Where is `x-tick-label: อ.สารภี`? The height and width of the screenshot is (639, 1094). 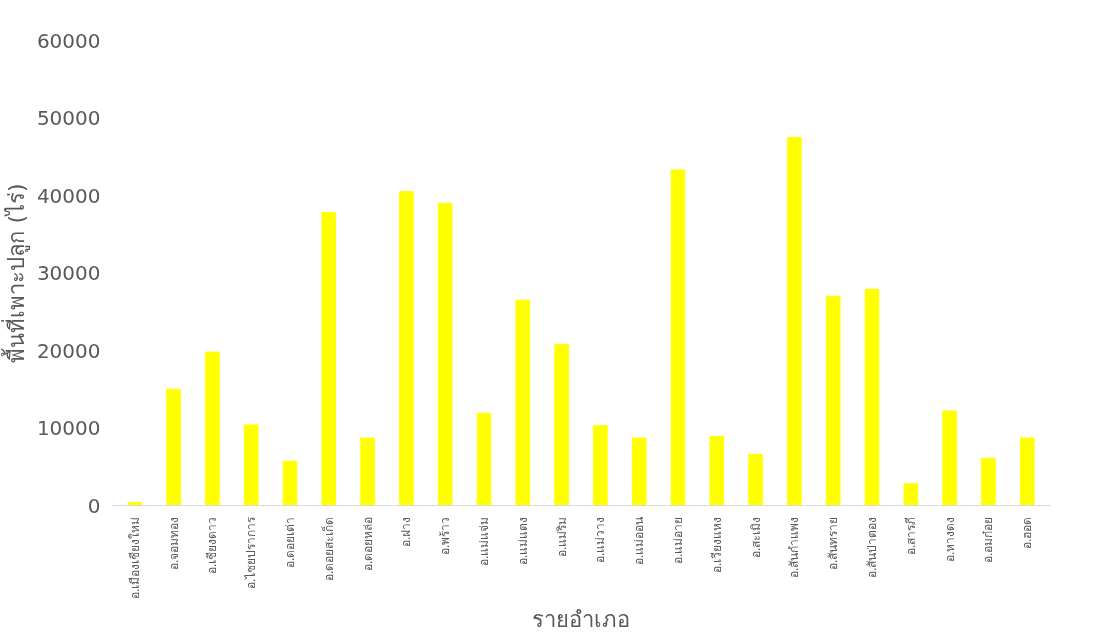 x-tick-label: อ.สารภี is located at coordinates (910, 536).